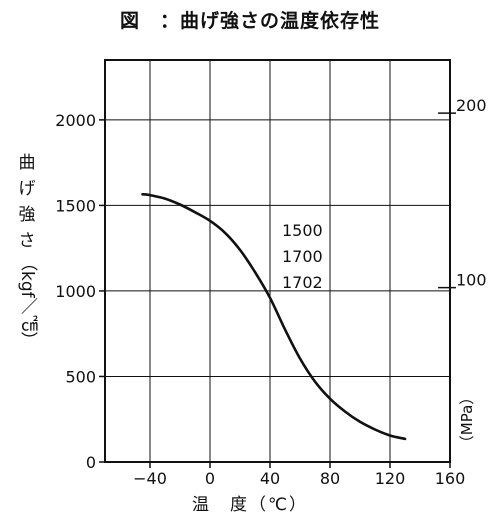  I want to click on y-tick-labels: 0 500 1000 1500 2000, so click(75, 291).